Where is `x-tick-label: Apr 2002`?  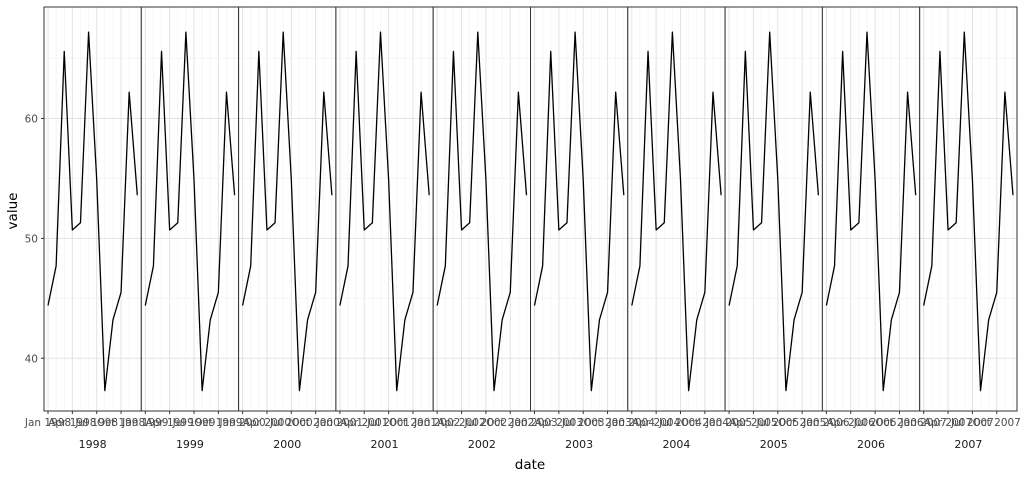
x-tick-label: Apr 2002 is located at coordinates (461, 423).